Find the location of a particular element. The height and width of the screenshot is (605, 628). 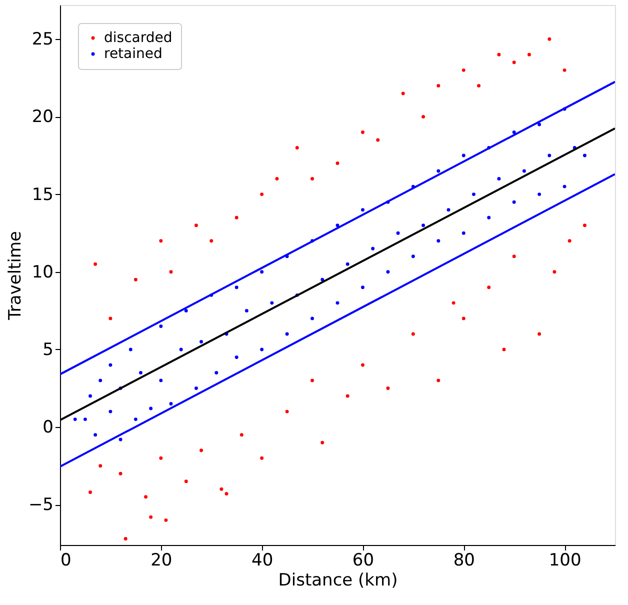

legend-label: retained is located at coordinates (133, 54).